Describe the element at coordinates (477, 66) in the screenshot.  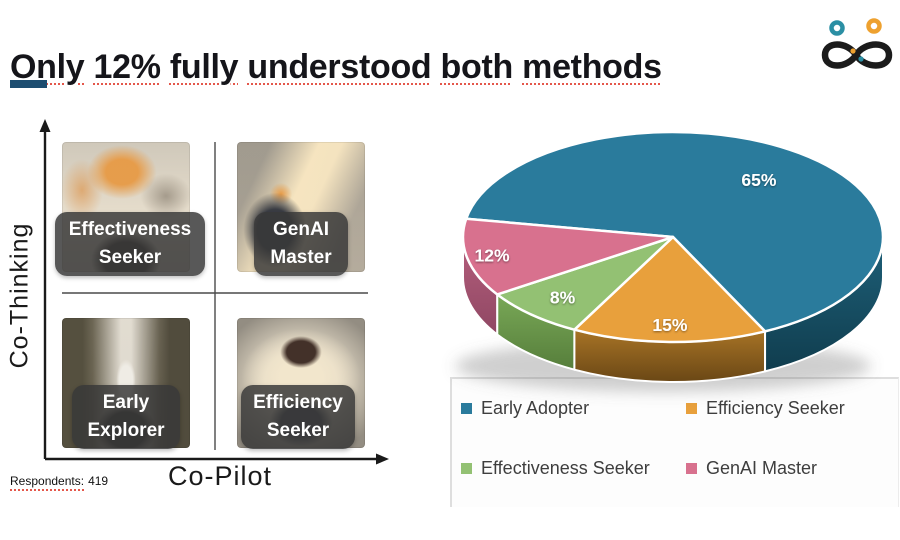
I see `title-word: both` at that location.